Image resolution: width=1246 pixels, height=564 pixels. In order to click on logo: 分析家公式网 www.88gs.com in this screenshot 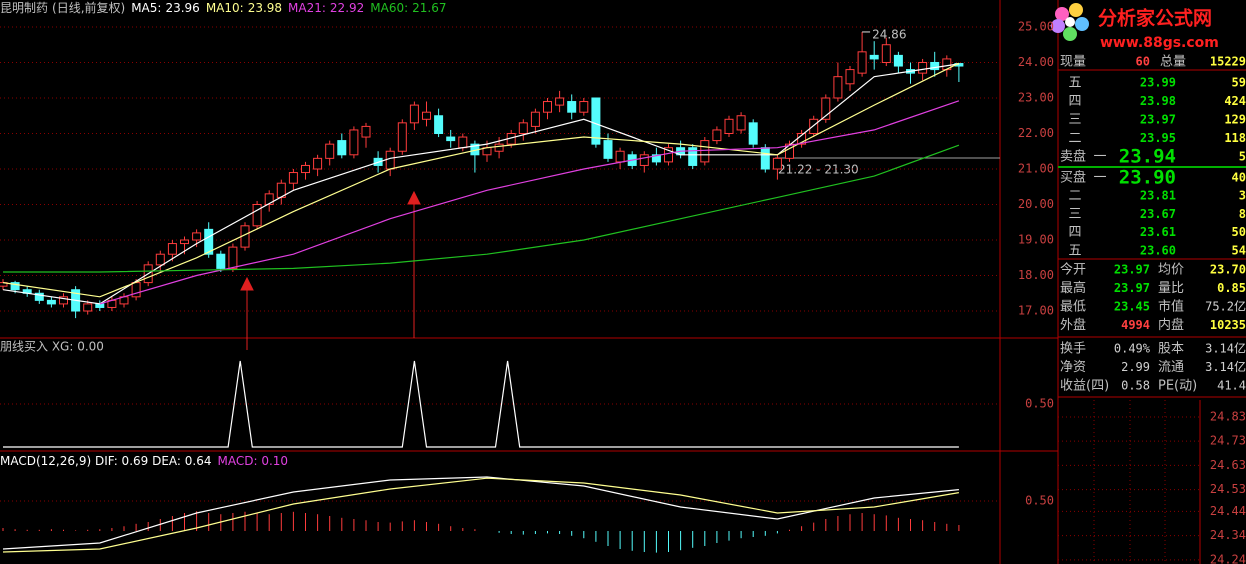, I will do `click(1135, 27)`.